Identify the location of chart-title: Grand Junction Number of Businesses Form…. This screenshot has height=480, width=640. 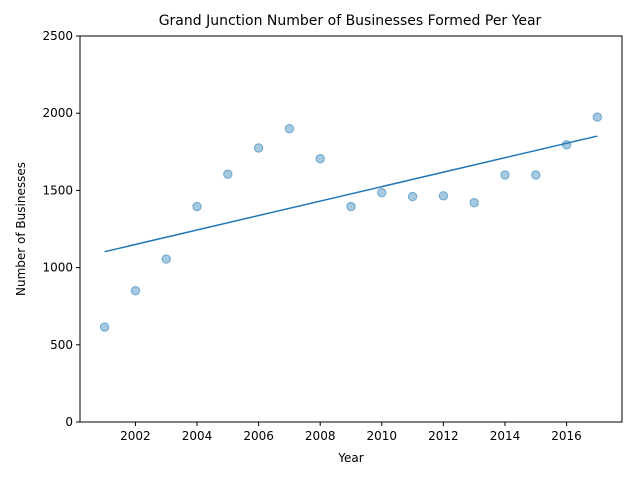
(350, 21).